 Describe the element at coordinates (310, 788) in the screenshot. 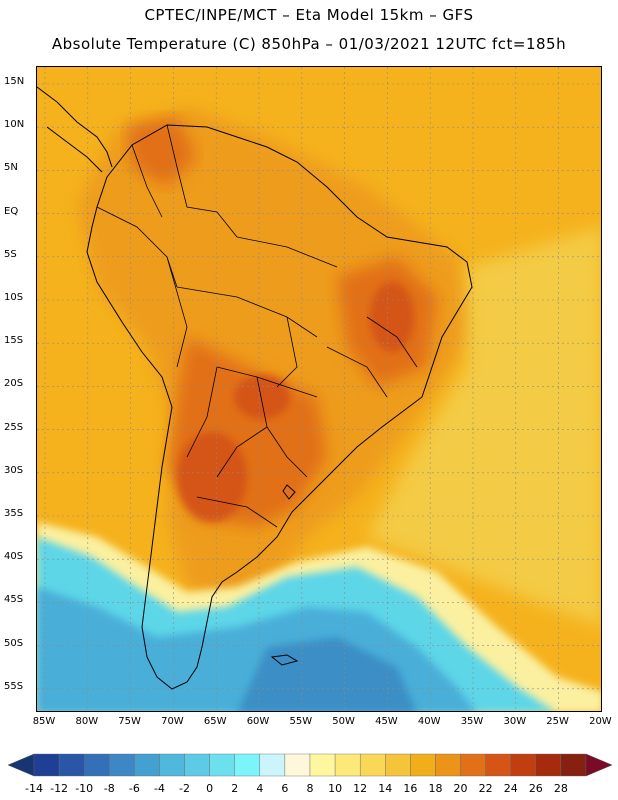

I see `colorbar-tick-label: 8` at that location.